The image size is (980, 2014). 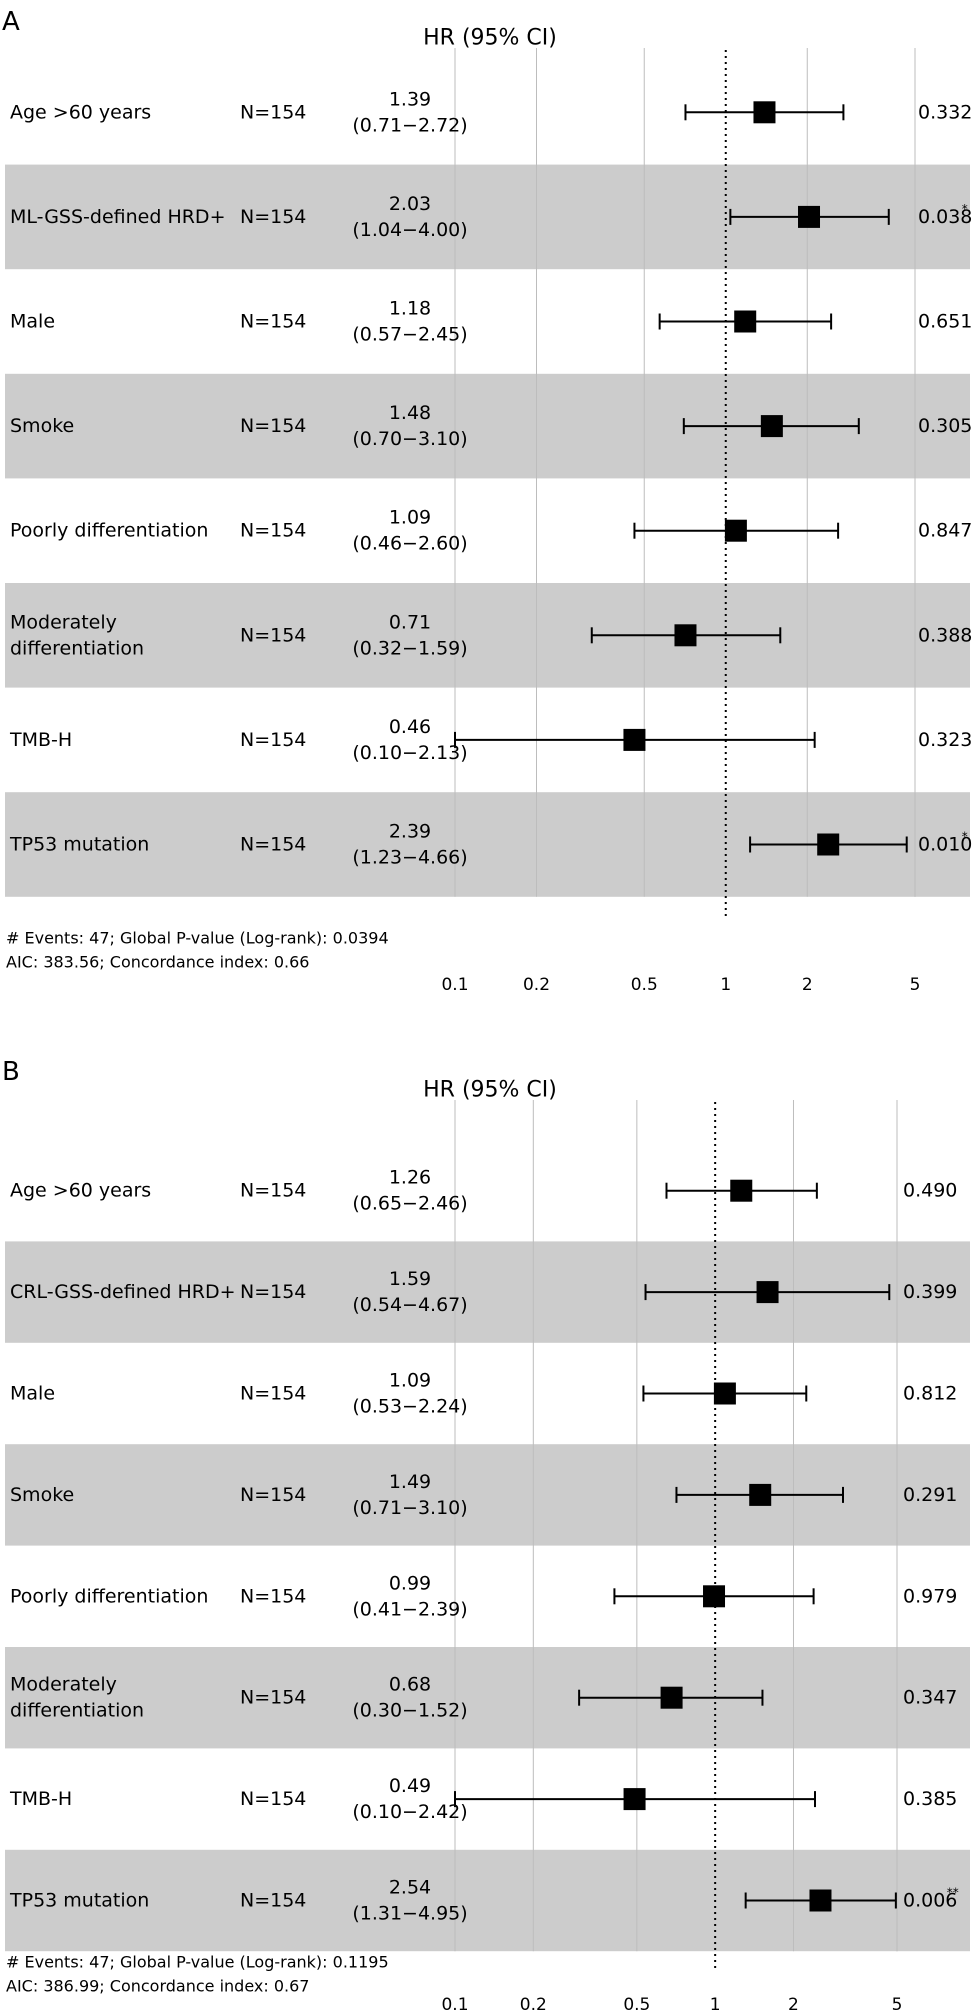 What do you see at coordinates (930, 1394) in the screenshot?
I see `row-p-value: 0.812` at bounding box center [930, 1394].